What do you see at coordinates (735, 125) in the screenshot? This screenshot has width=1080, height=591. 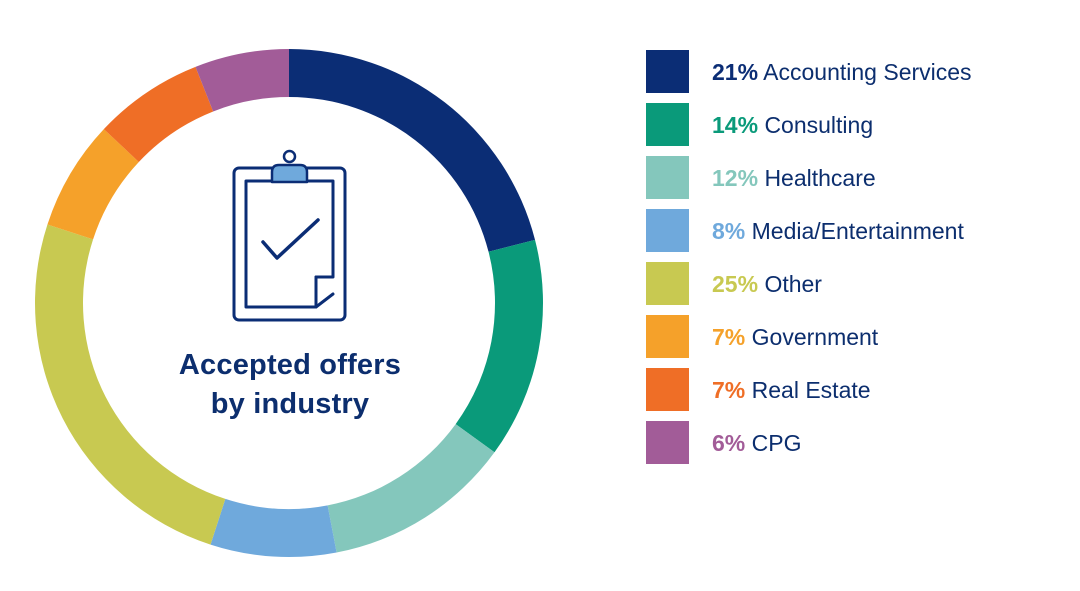 I see `legend-percent: 14%` at bounding box center [735, 125].